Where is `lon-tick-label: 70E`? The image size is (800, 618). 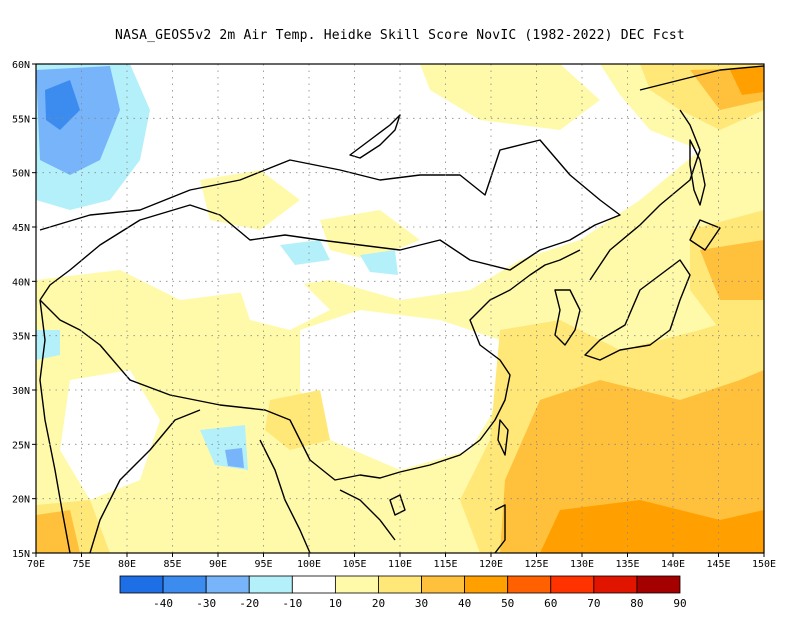 lon-tick-label: 70E is located at coordinates (36, 564).